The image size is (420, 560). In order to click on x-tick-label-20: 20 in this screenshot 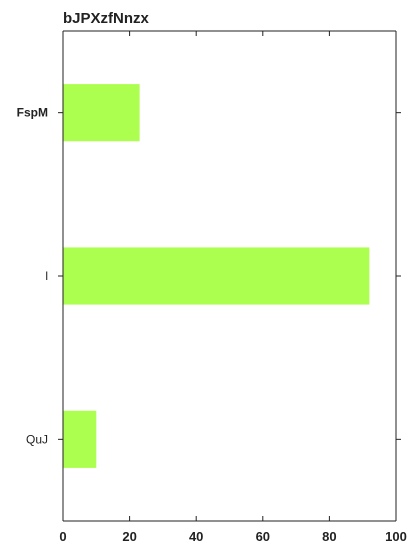, I will do `click(129, 536)`.